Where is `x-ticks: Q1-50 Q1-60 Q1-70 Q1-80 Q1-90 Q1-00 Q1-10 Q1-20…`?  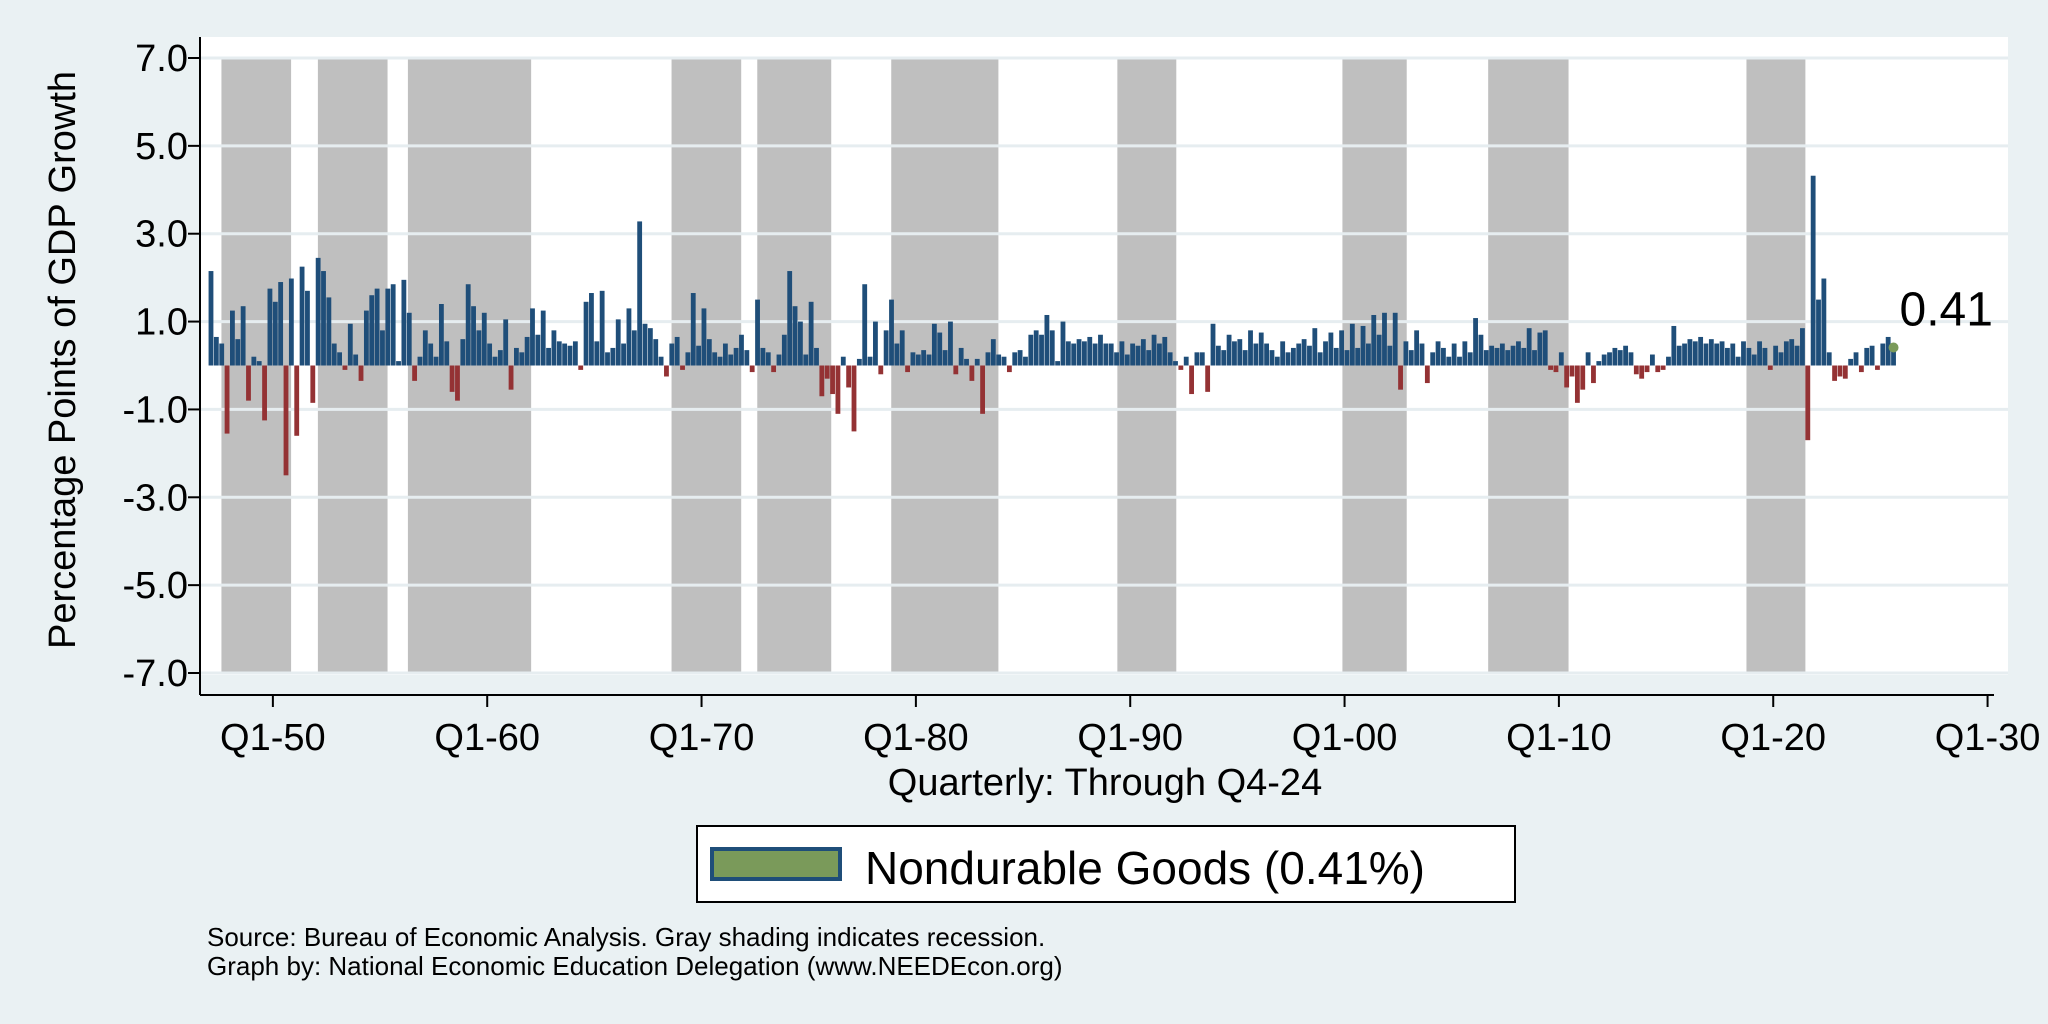
x-ticks: Q1-50 Q1-60 Q1-70 Q1-80 Q1-90 Q1-00 Q1-10 Q1-20… is located at coordinates (1130, 727).